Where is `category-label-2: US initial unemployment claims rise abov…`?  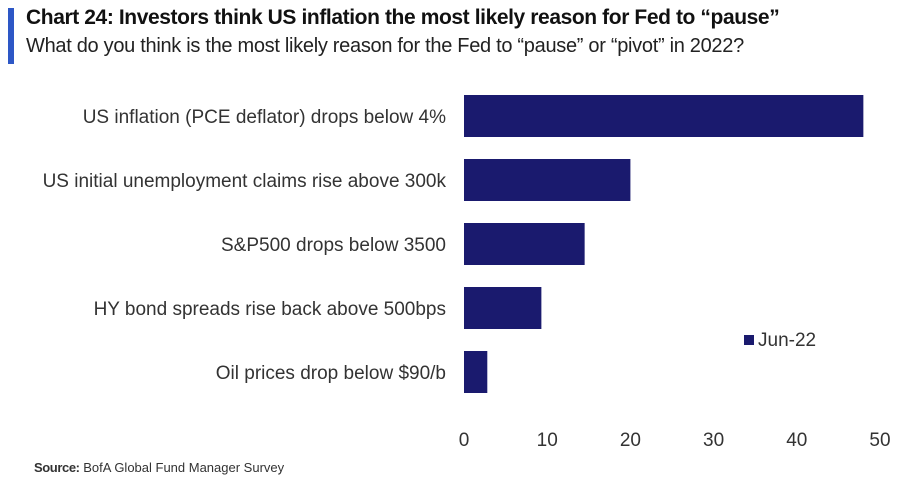 category-label-2: US initial unemployment claims rise abov… is located at coordinates (245, 181).